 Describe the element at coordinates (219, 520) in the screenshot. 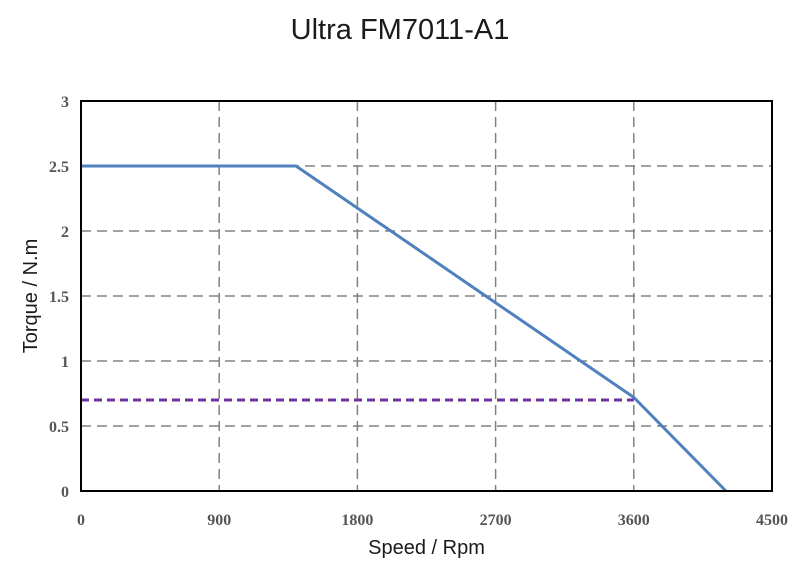

I see `x-tick-label: 900` at that location.